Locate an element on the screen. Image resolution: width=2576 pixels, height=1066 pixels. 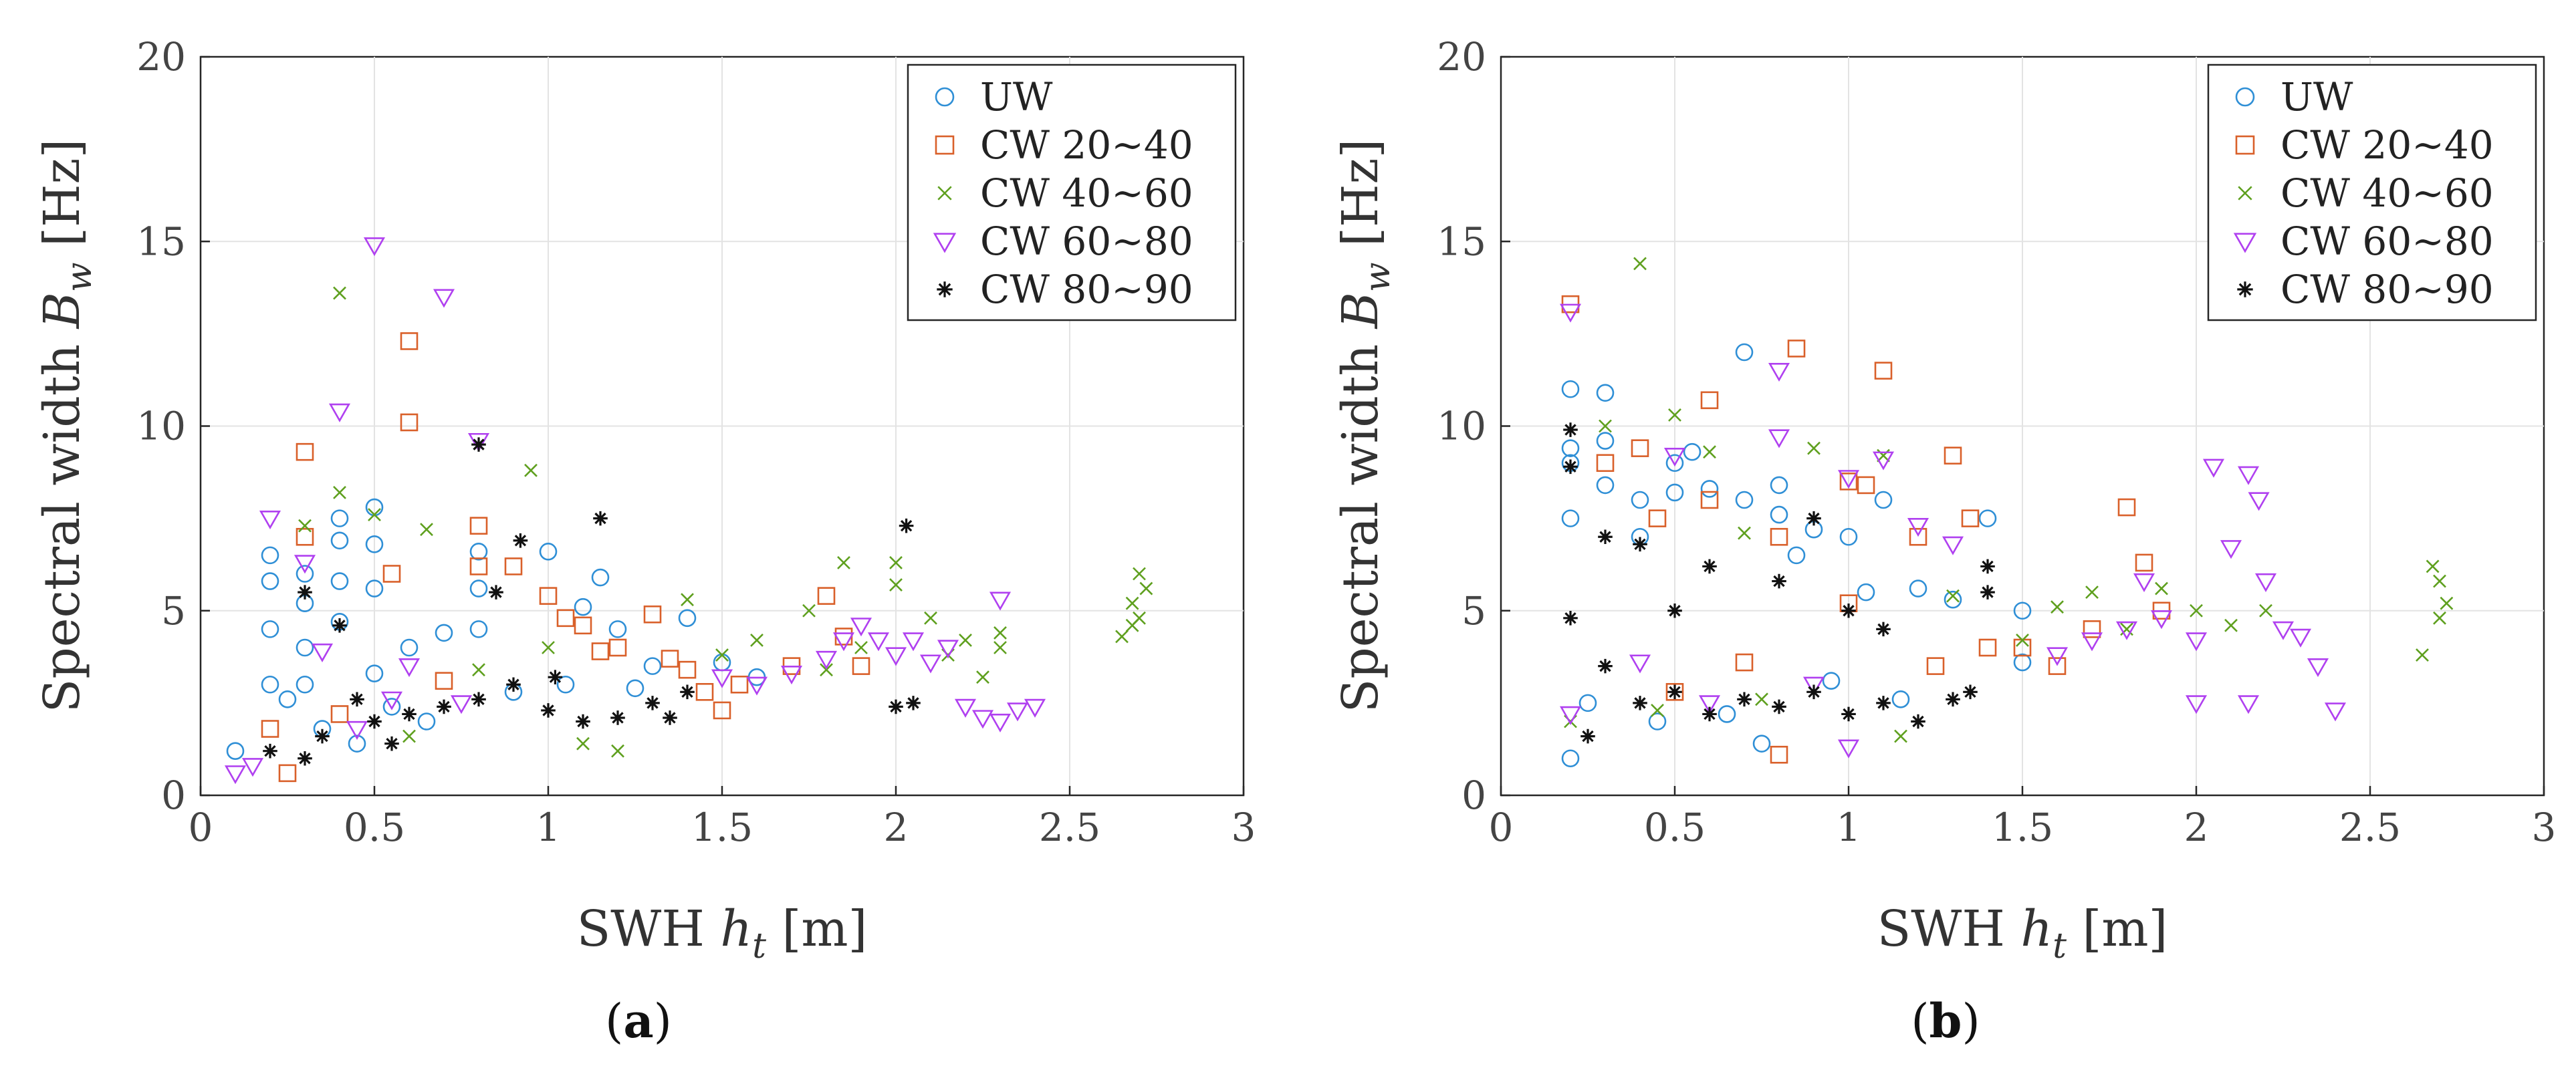
legend-entry: UW is located at coordinates (1016, 97).